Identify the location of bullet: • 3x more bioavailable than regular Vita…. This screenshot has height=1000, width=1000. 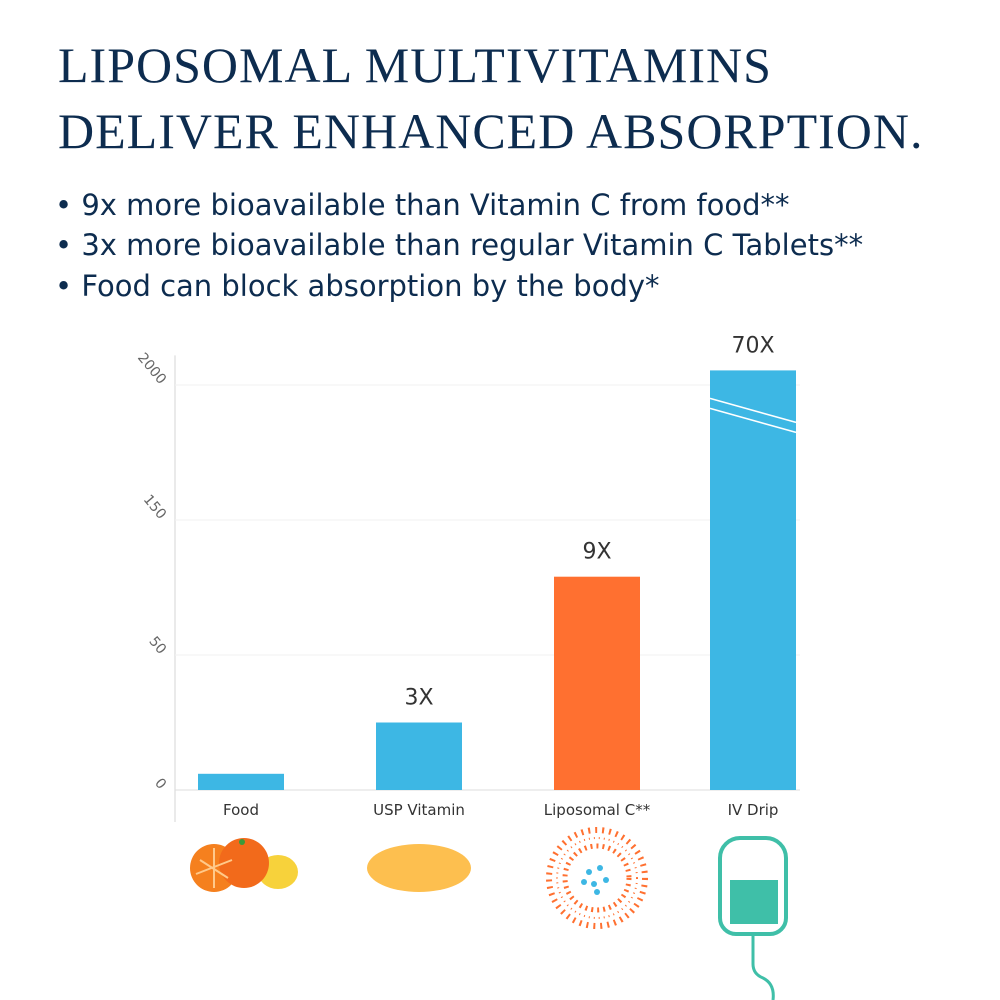
(459, 245).